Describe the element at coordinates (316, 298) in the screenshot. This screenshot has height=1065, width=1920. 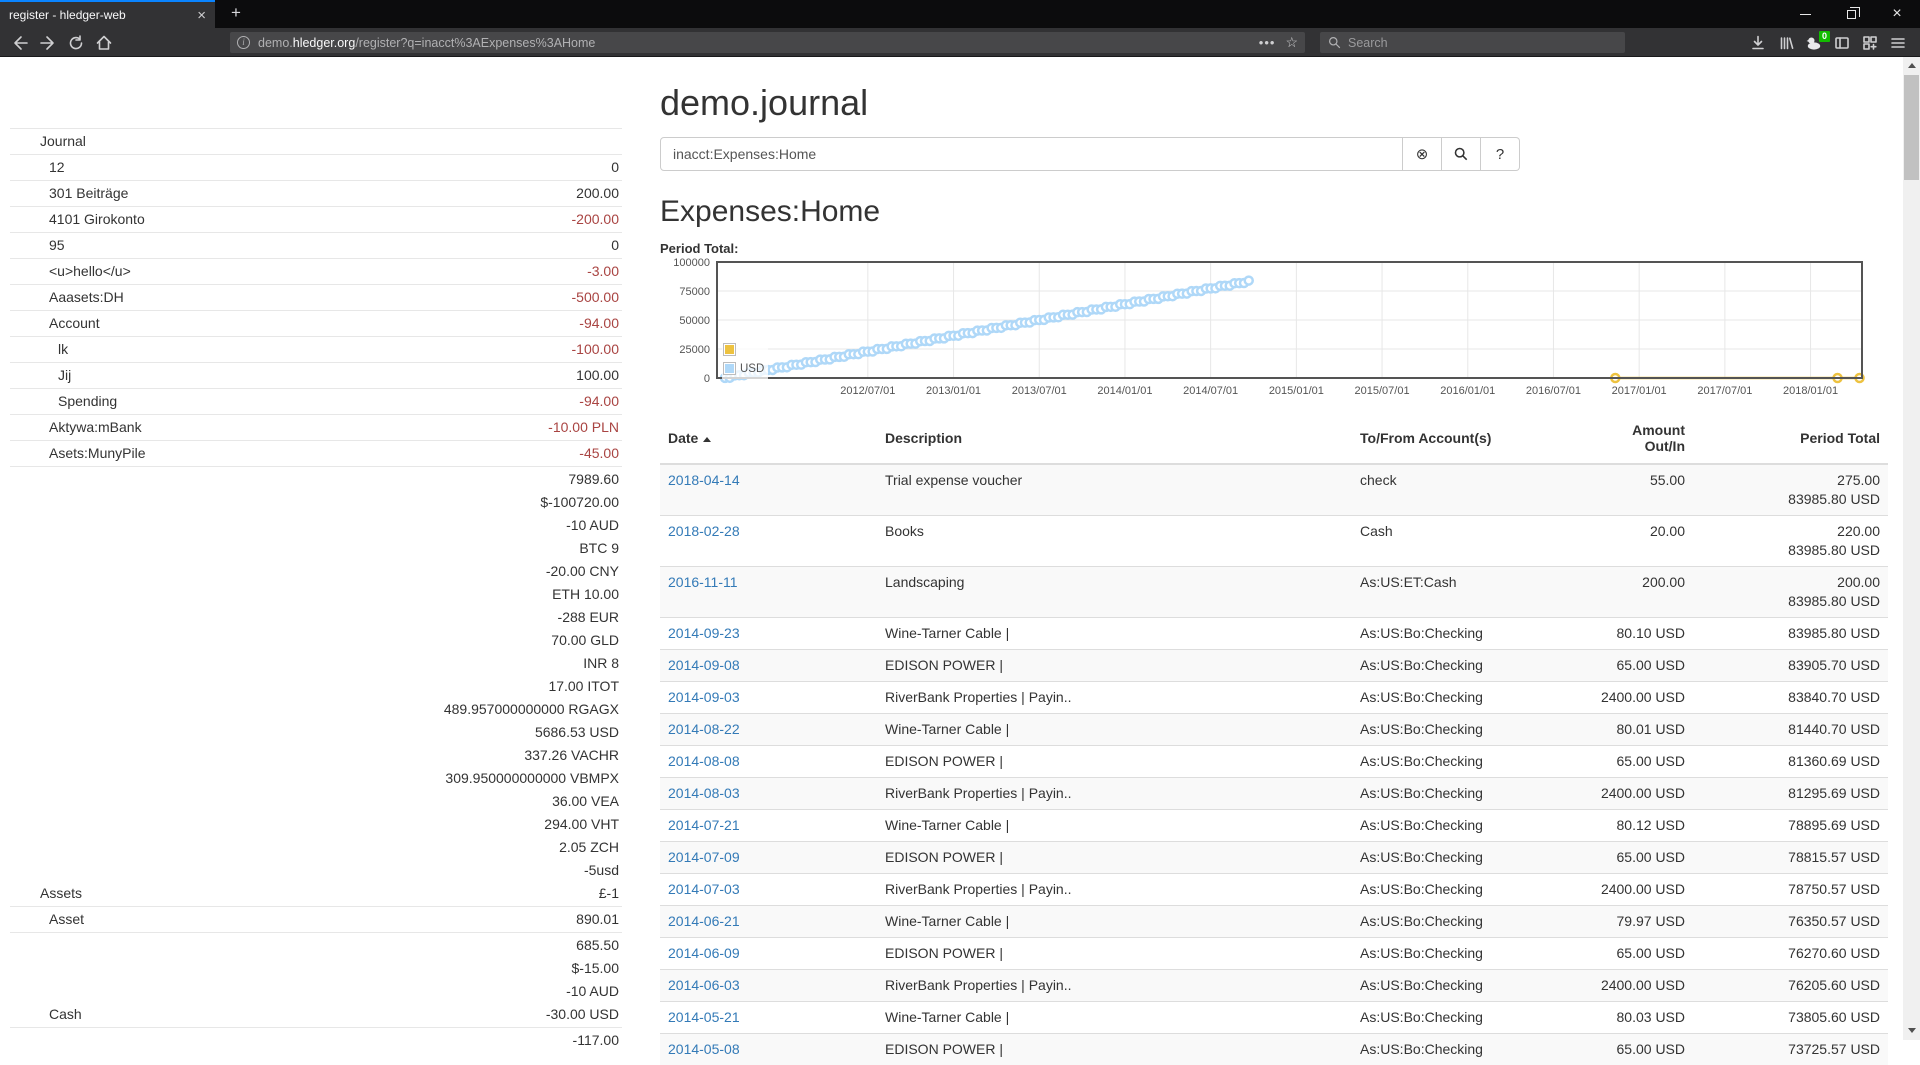
I see `sidebar-account-row: Aaasets:DH-500.00` at that location.